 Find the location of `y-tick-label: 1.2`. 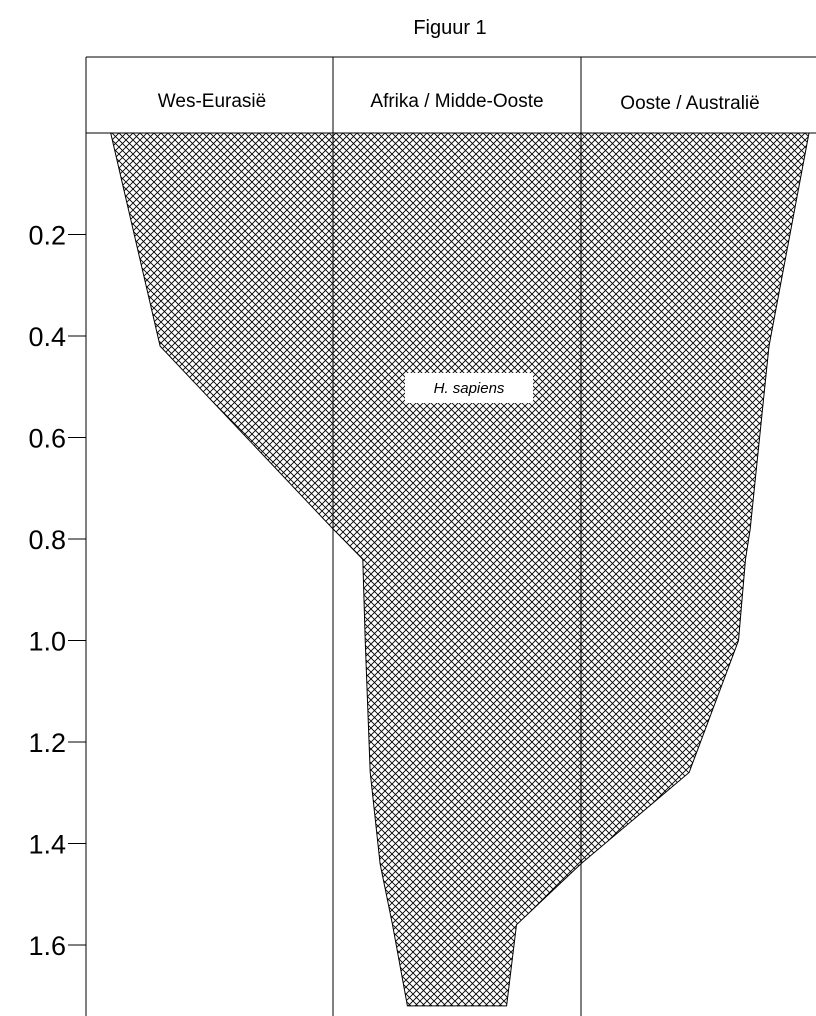

y-tick-label: 1.2 is located at coordinates (47, 743).